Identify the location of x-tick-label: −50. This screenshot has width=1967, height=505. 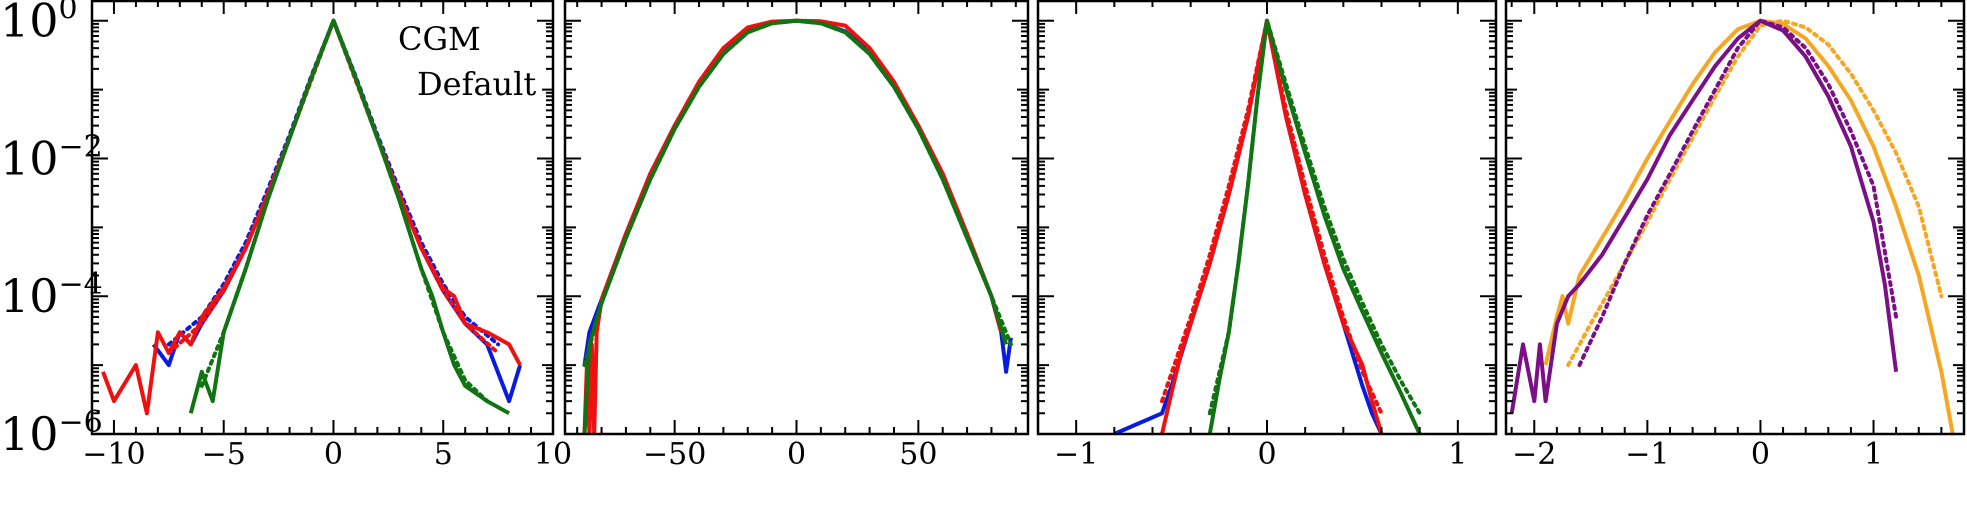
(674, 454).